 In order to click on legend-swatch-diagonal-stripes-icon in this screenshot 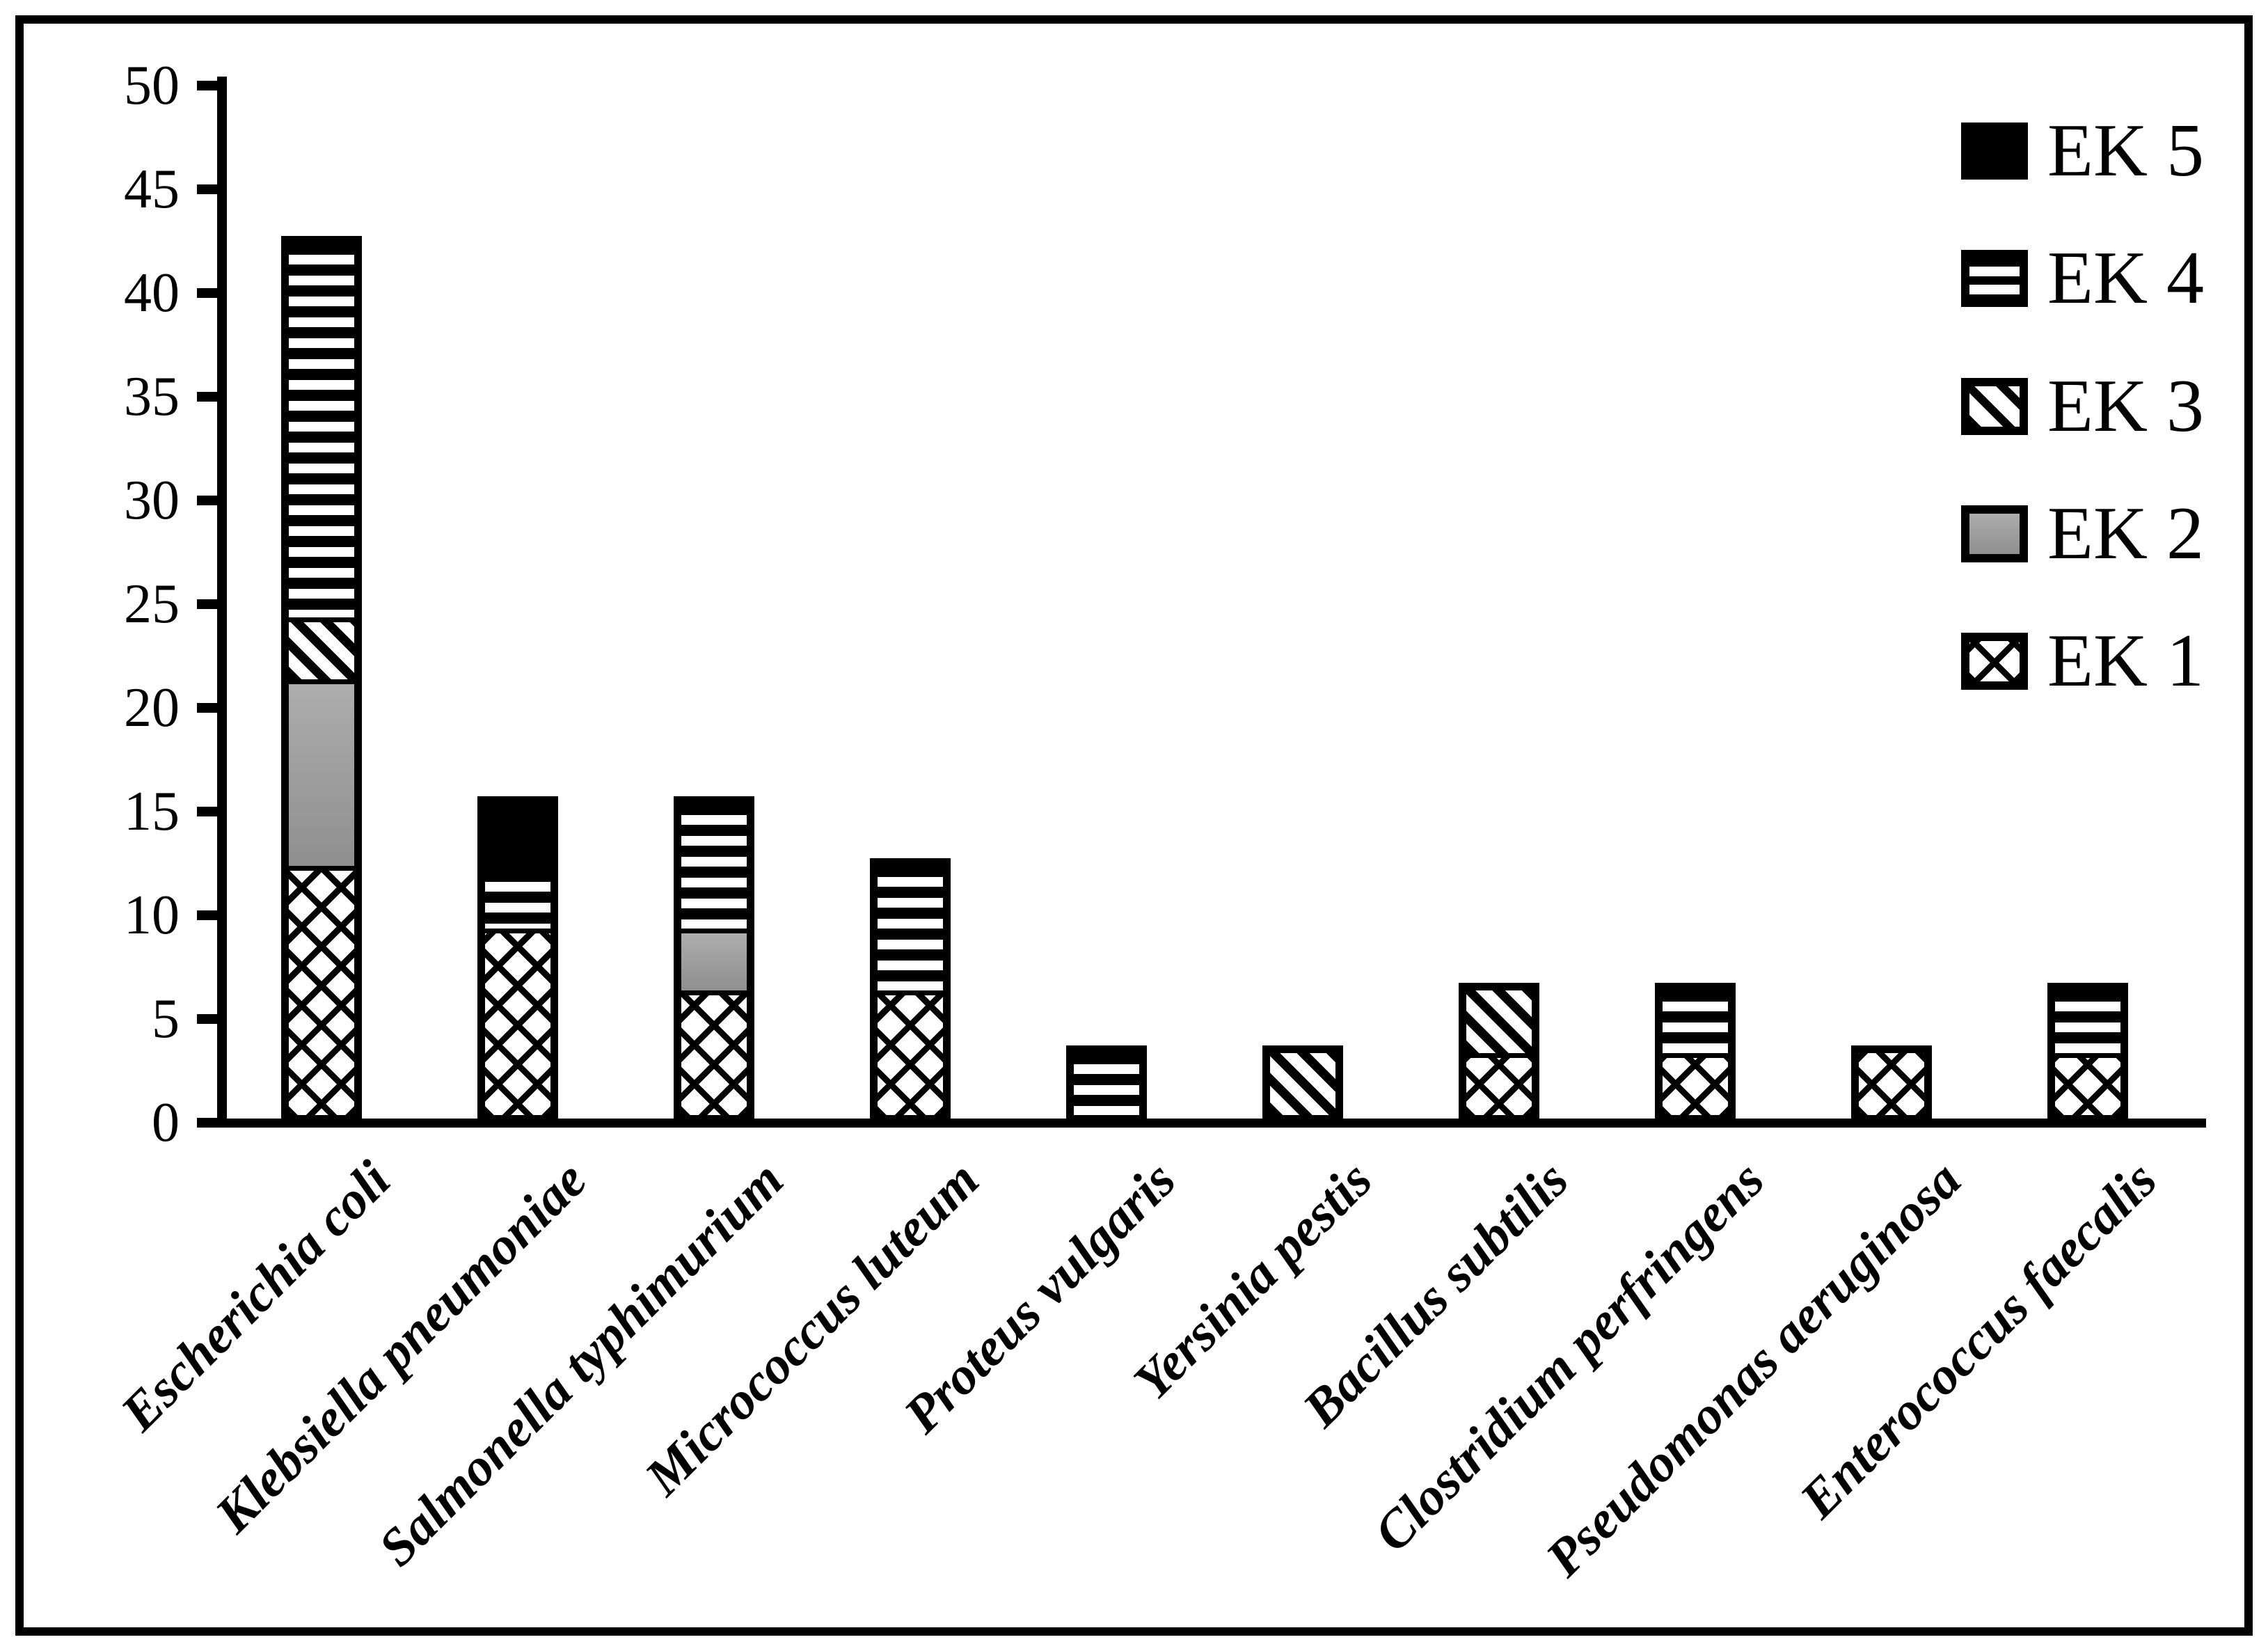, I will do `click(1995, 406)`.